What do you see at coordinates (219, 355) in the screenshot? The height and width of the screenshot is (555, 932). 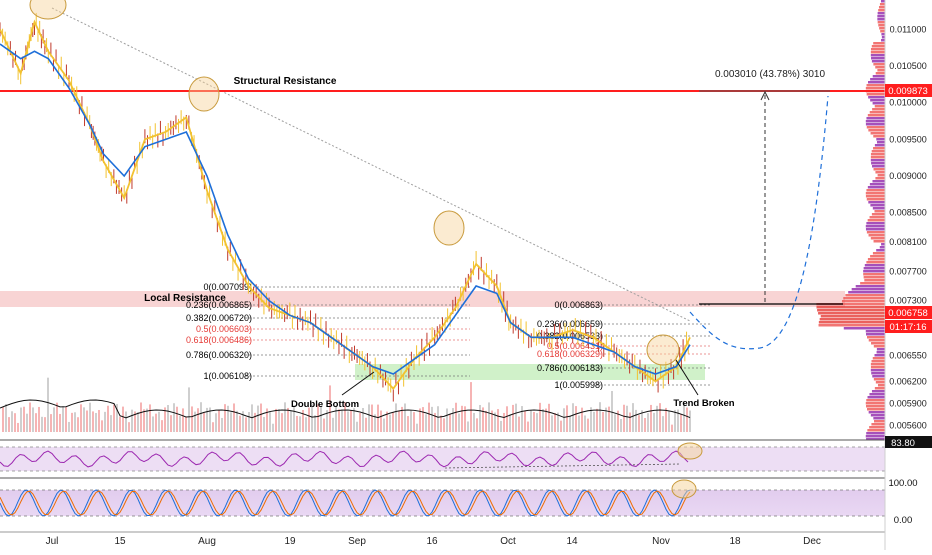 I see `fib-left-label: 0.786(0.006320)` at bounding box center [219, 355].